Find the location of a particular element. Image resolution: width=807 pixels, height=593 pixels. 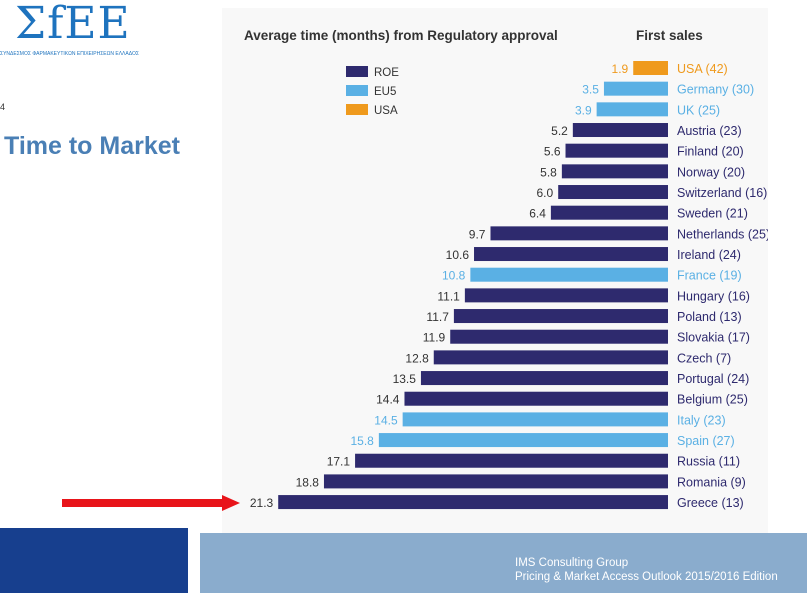

footer-source-block is located at coordinates (503, 563).